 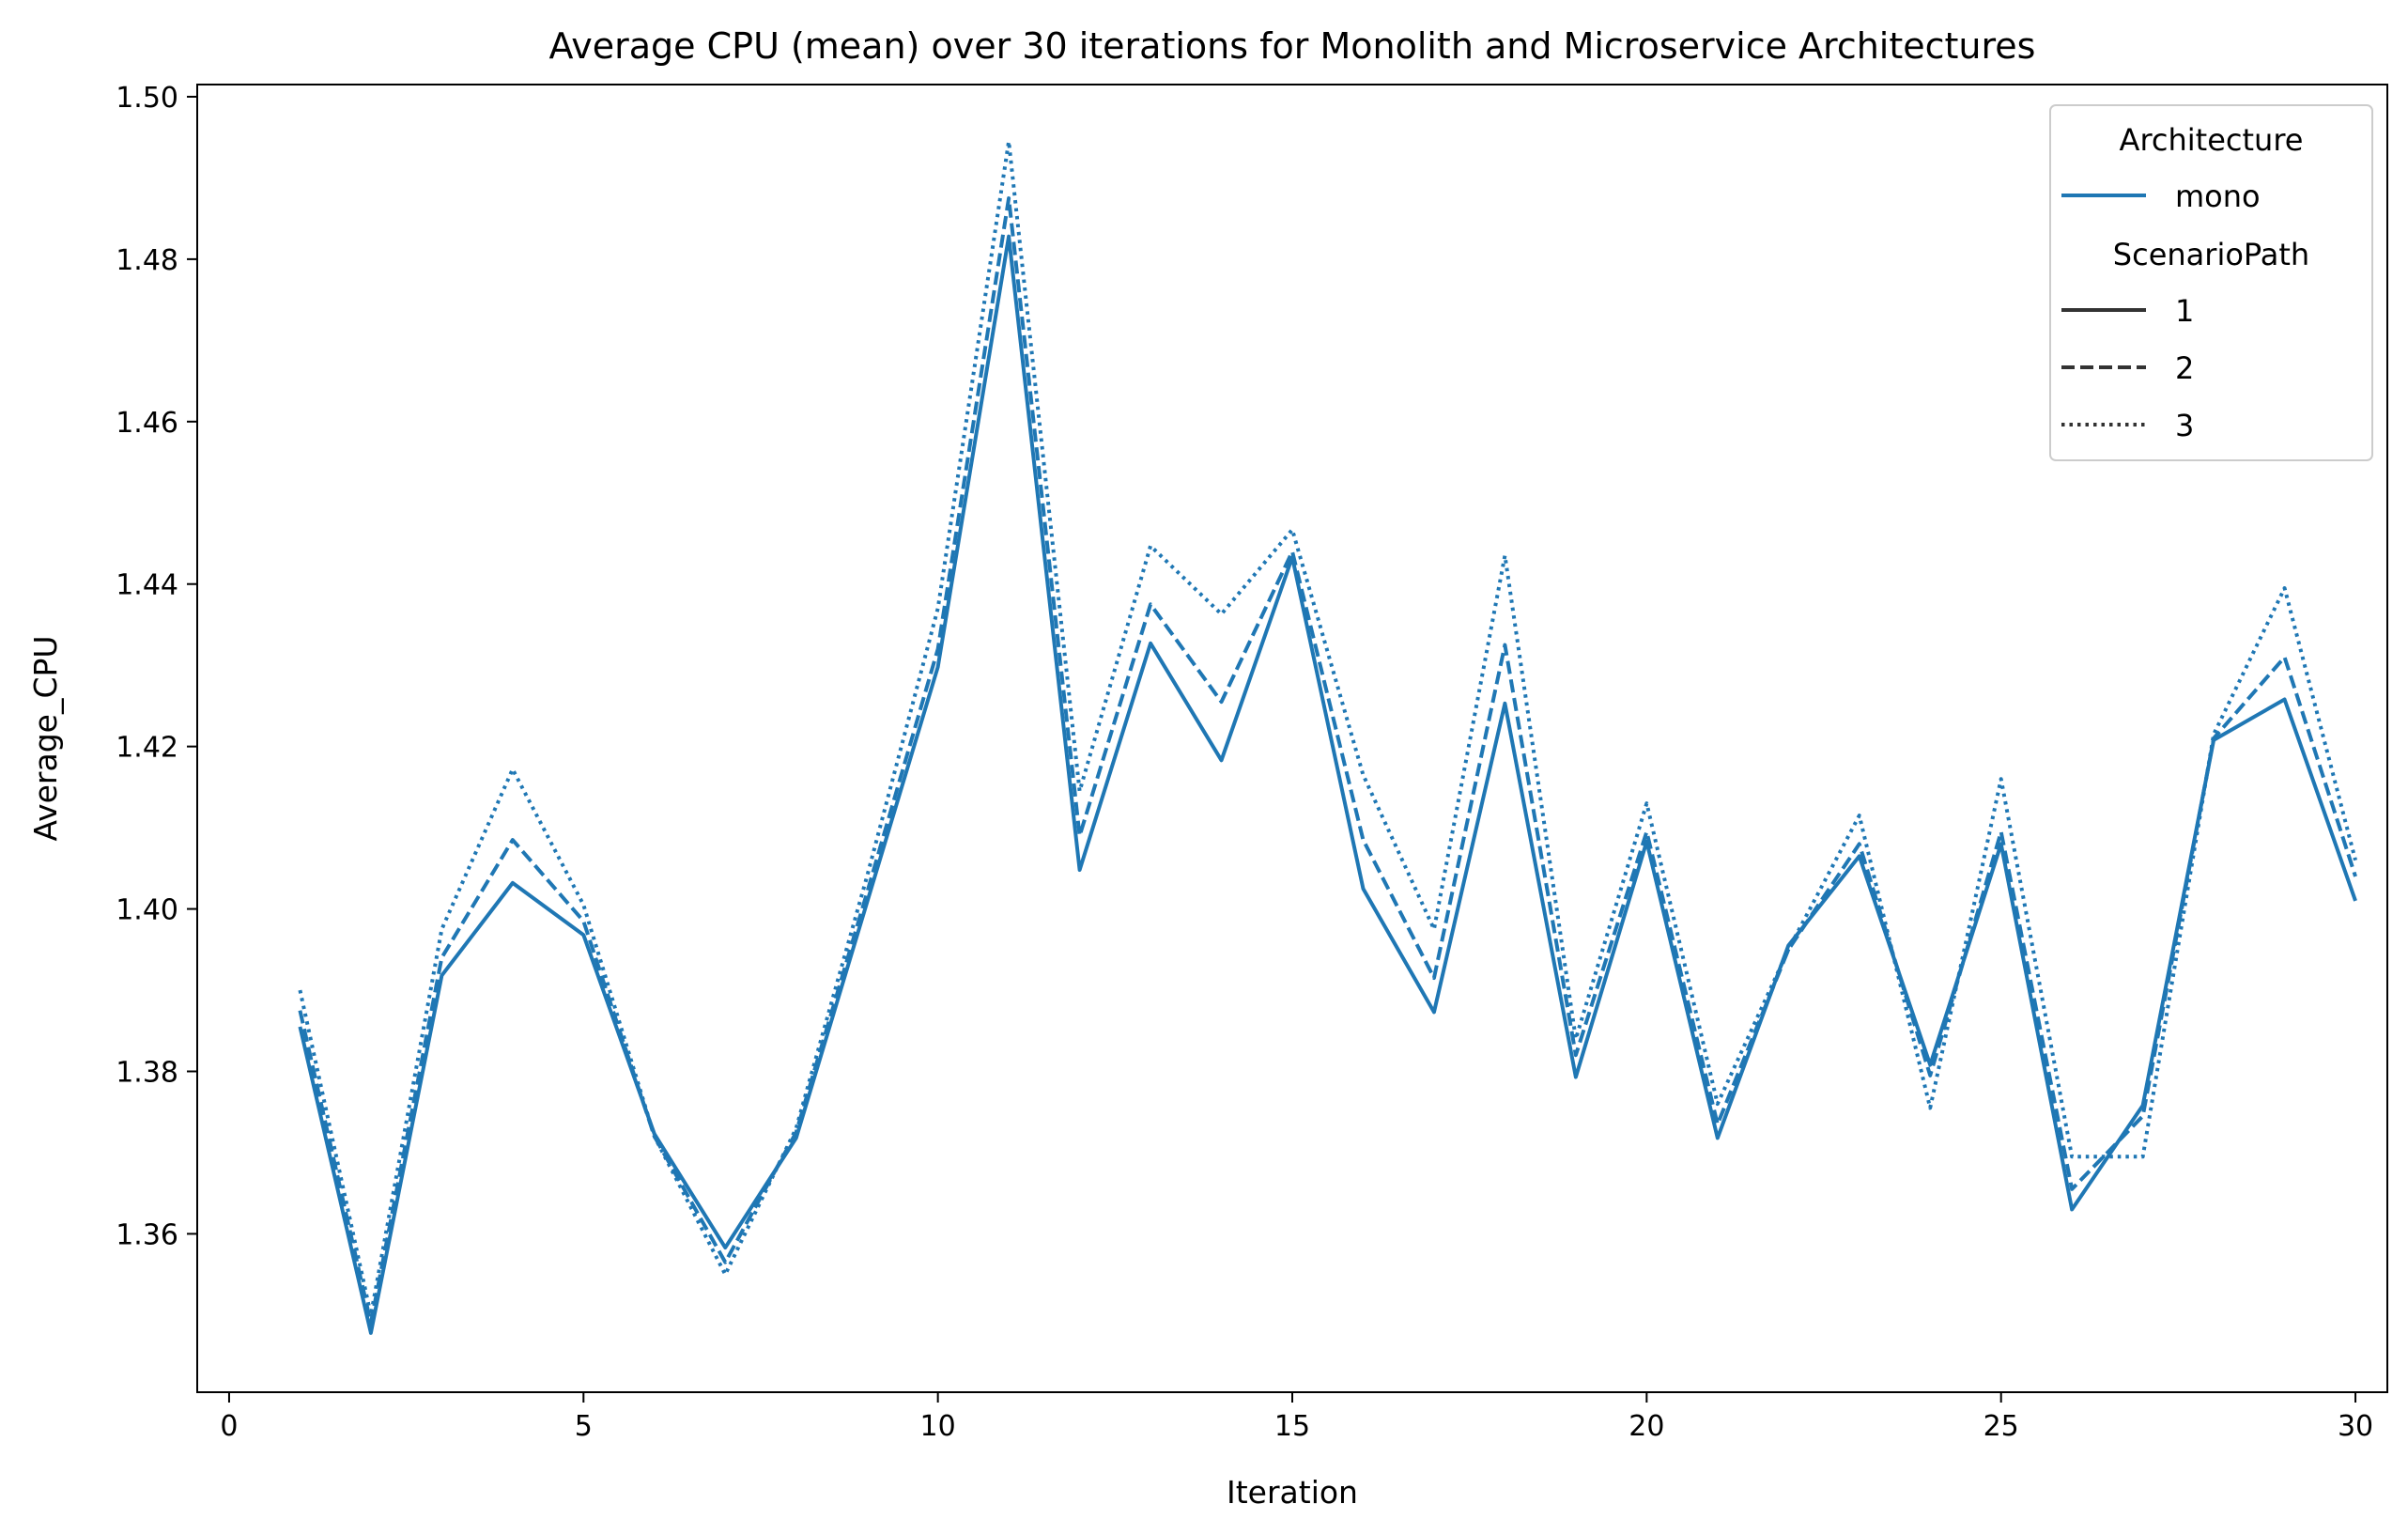 I want to click on legend-title-scenariopath: ScenarioPath, so click(x=2211, y=254).